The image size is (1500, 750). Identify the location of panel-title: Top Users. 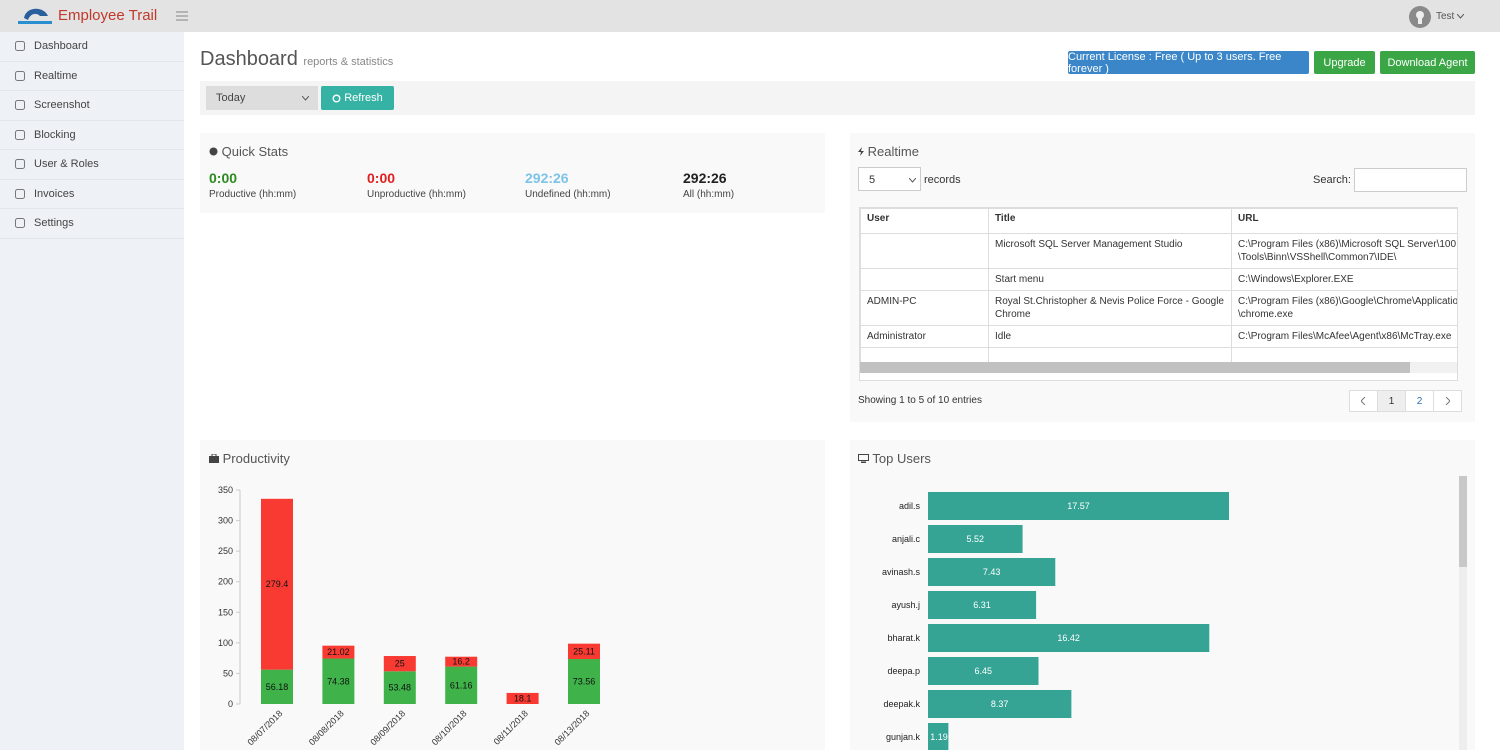
(894, 458).